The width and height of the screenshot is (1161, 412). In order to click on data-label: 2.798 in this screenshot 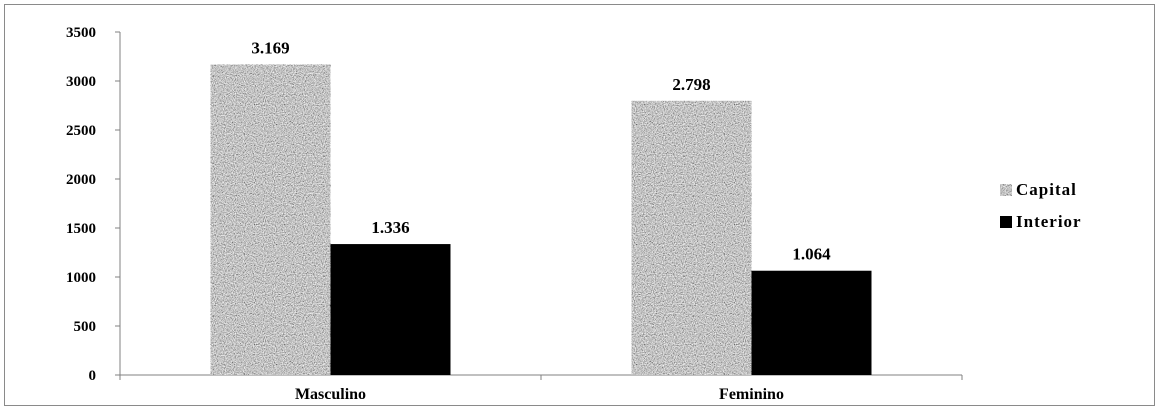, I will do `click(691, 84)`.